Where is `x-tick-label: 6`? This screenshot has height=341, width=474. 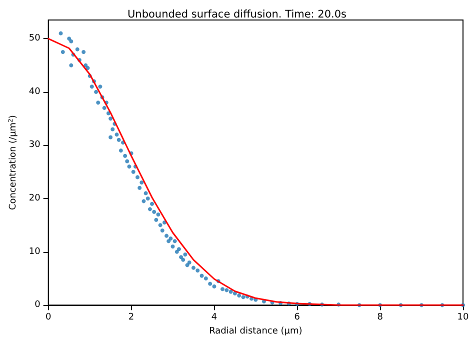
x-tick-label: 6 is located at coordinates (297, 317).